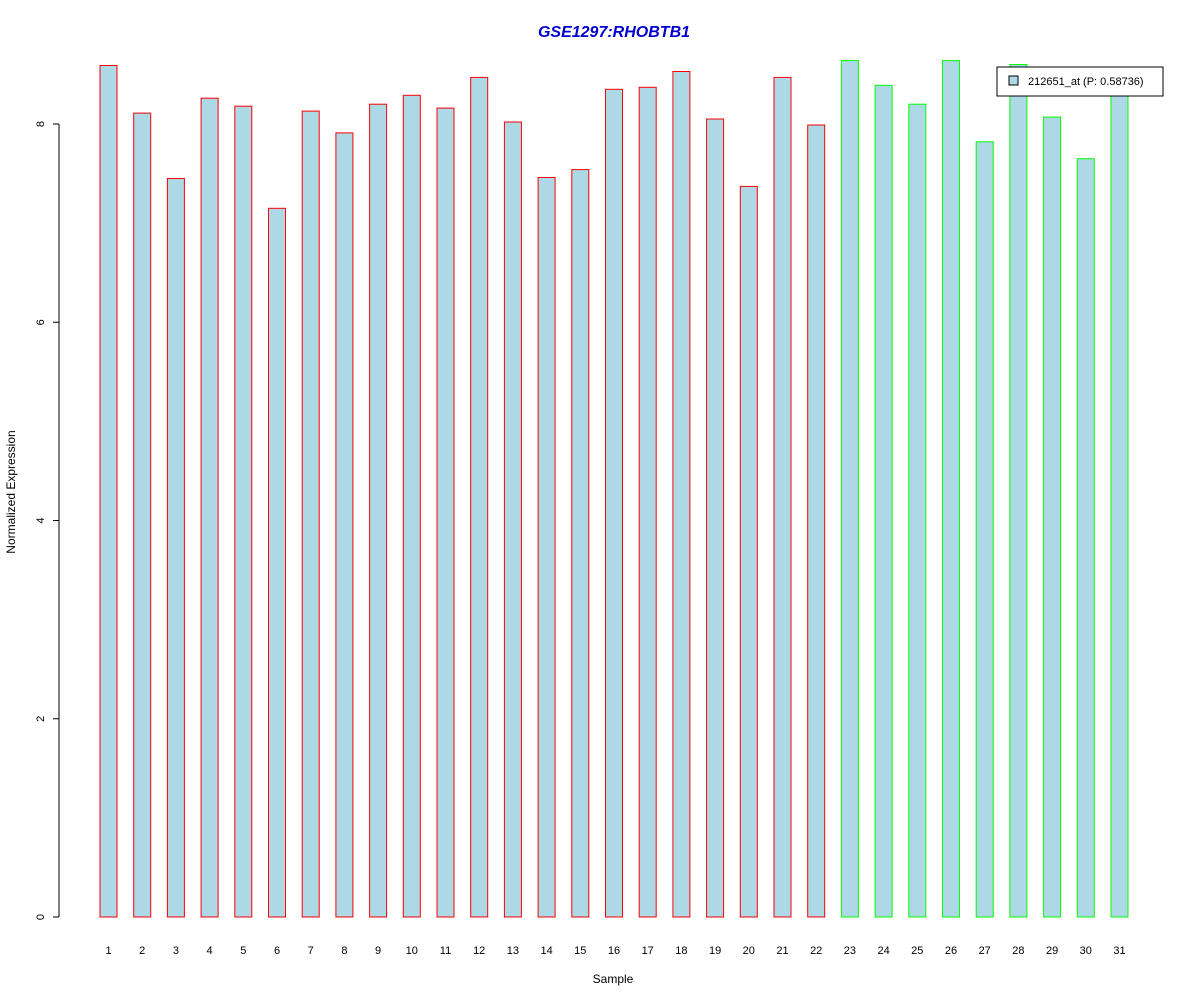  I want to click on x-tick-label: 8, so click(344, 951).